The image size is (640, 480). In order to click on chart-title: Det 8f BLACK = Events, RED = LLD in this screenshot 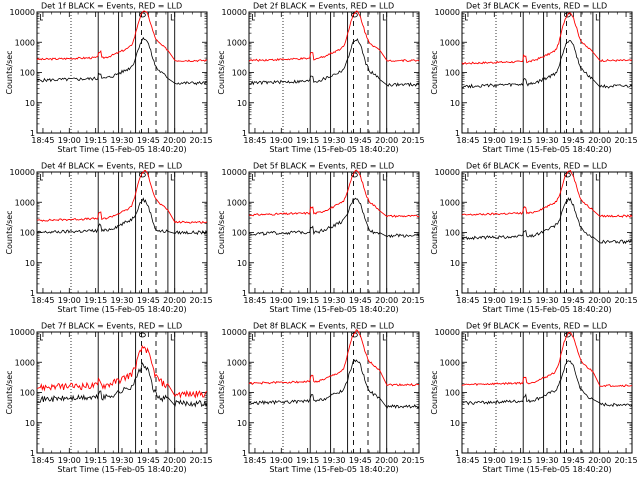, I will do `click(323, 326)`.